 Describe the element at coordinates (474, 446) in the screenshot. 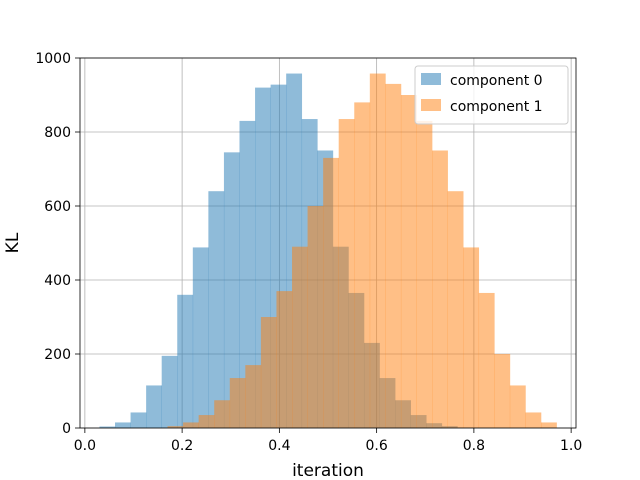

I see `x-tick-label-4: 0.8` at that location.